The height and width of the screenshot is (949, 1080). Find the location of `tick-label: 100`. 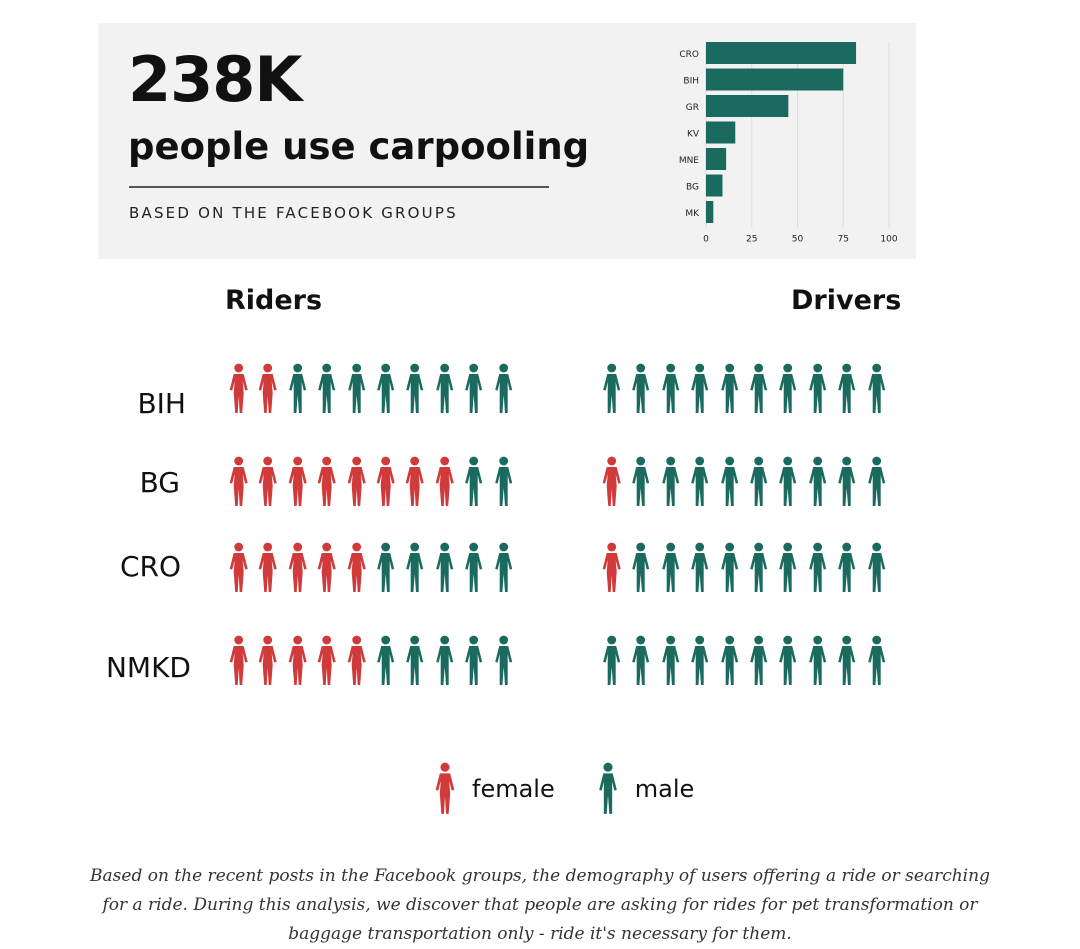

tick-label: 100 is located at coordinates (888, 240).